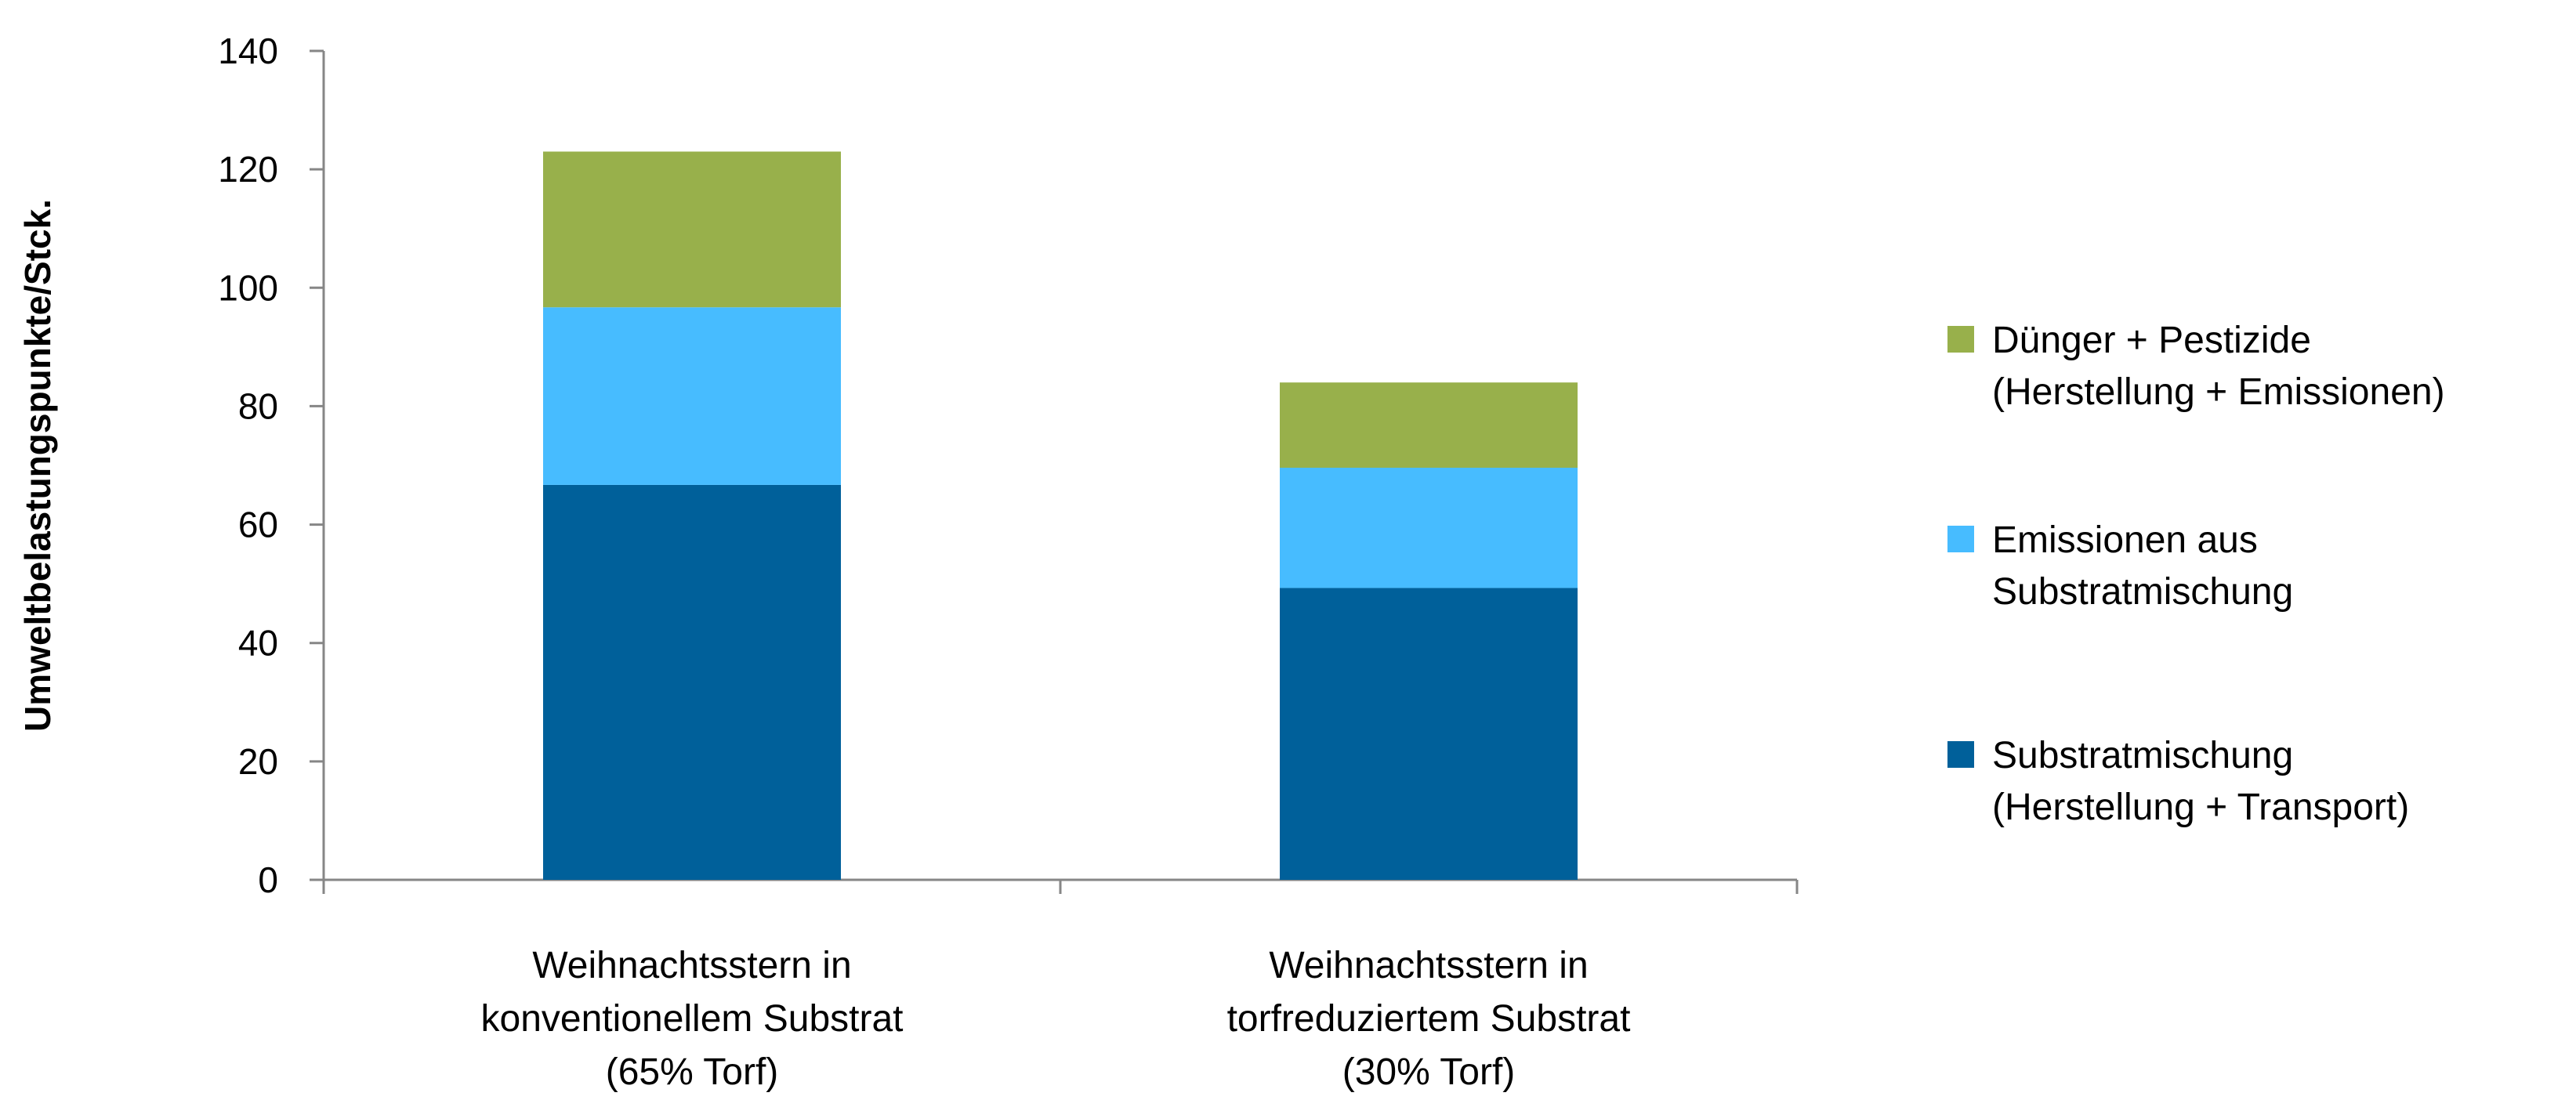 This screenshot has width=2576, height=1118. I want to click on bar-segment-cat1-series1, so click(692, 682).